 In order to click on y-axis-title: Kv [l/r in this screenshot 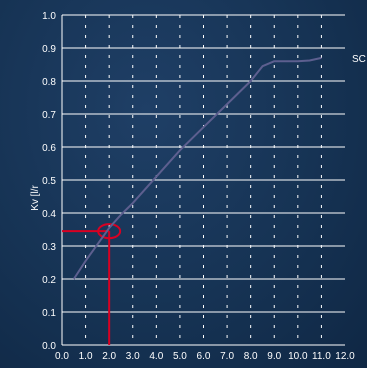, I will do `click(35, 198)`.